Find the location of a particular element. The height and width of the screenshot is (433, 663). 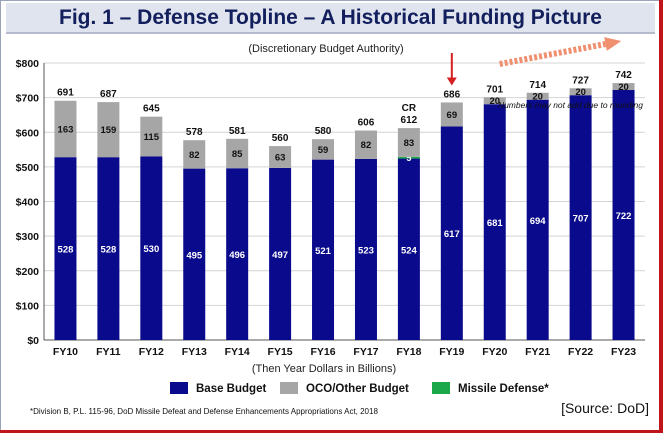

bar-base-label: 523 is located at coordinates (366, 250).